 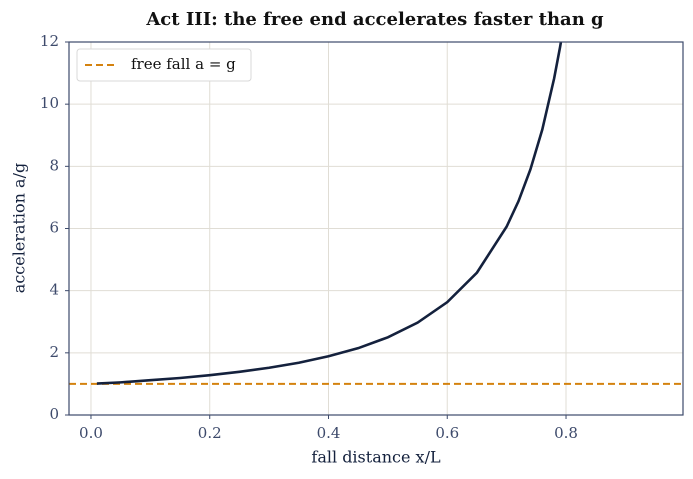 I want to click on y-tick-label: 6, so click(x=54, y=228).